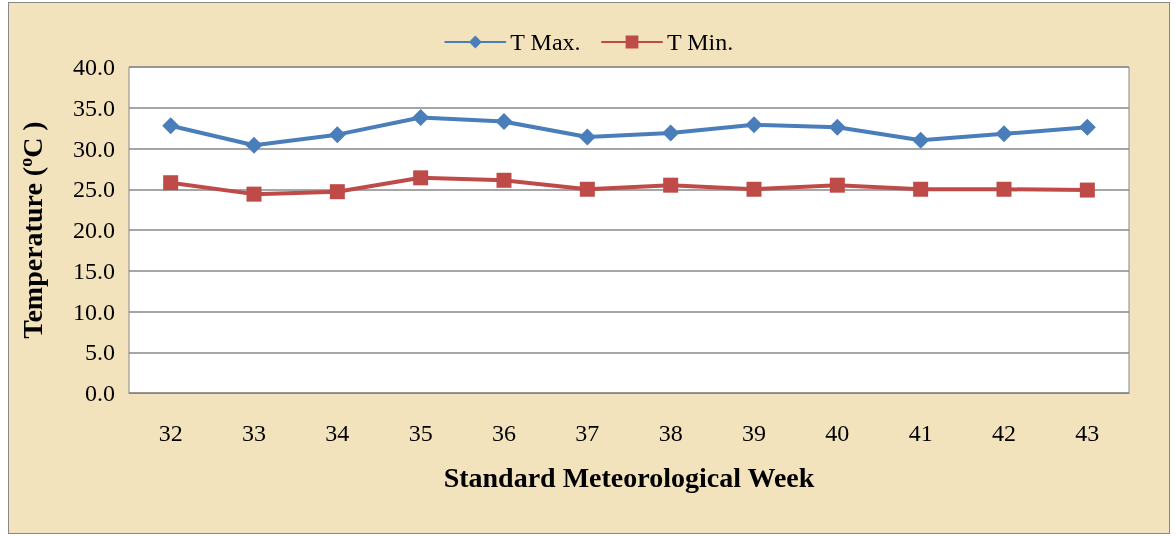  Describe the element at coordinates (100, 352) in the screenshot. I see `y-tick-label: 5.0` at that location.